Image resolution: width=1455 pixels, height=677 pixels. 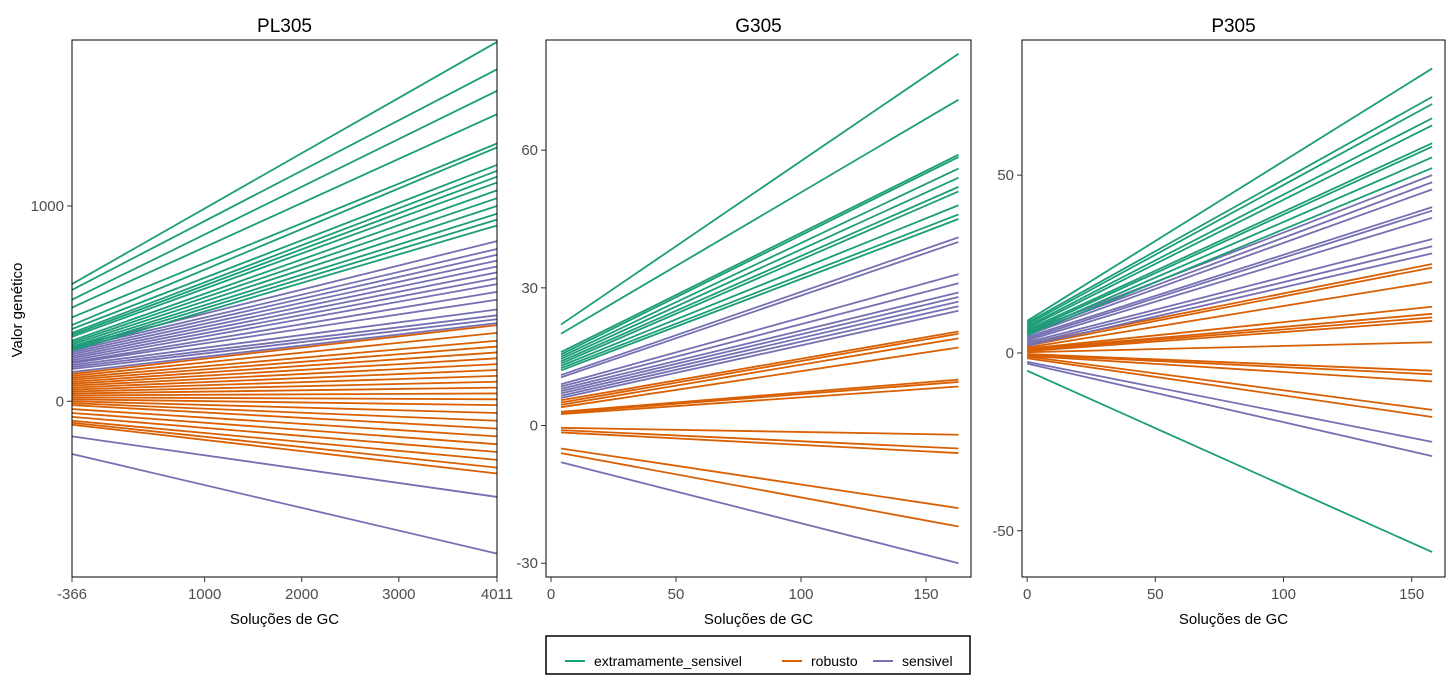 I want to click on x-tick-label: 1000, so click(x=204, y=594).